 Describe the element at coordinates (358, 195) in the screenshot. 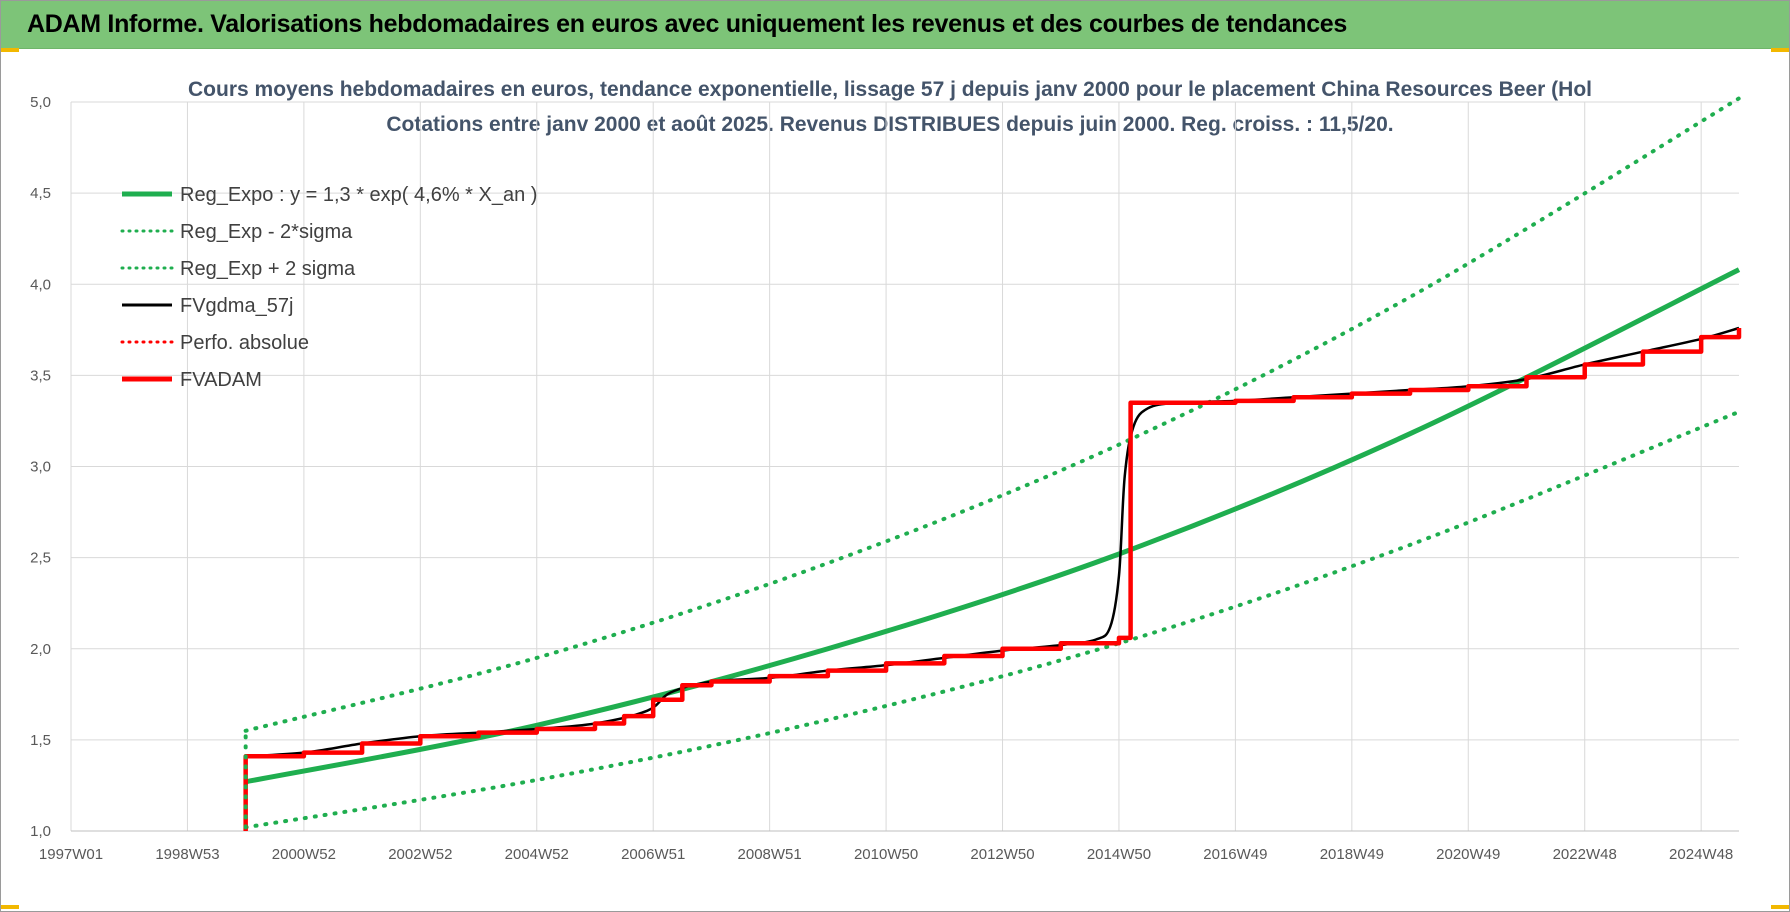

I see `legend-label-0: Reg_Expo : y = 1,3 * exp( 4,6% * X_an )` at that location.